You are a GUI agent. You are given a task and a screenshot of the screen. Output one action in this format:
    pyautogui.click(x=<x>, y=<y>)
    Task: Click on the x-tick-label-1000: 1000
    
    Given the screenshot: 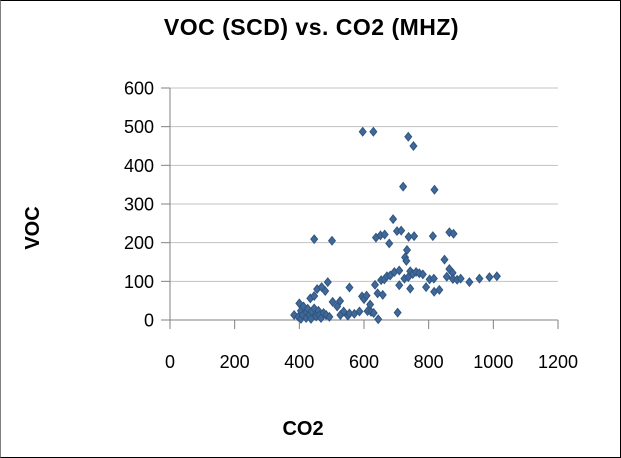 What is the action you would take?
    pyautogui.click(x=493, y=362)
    